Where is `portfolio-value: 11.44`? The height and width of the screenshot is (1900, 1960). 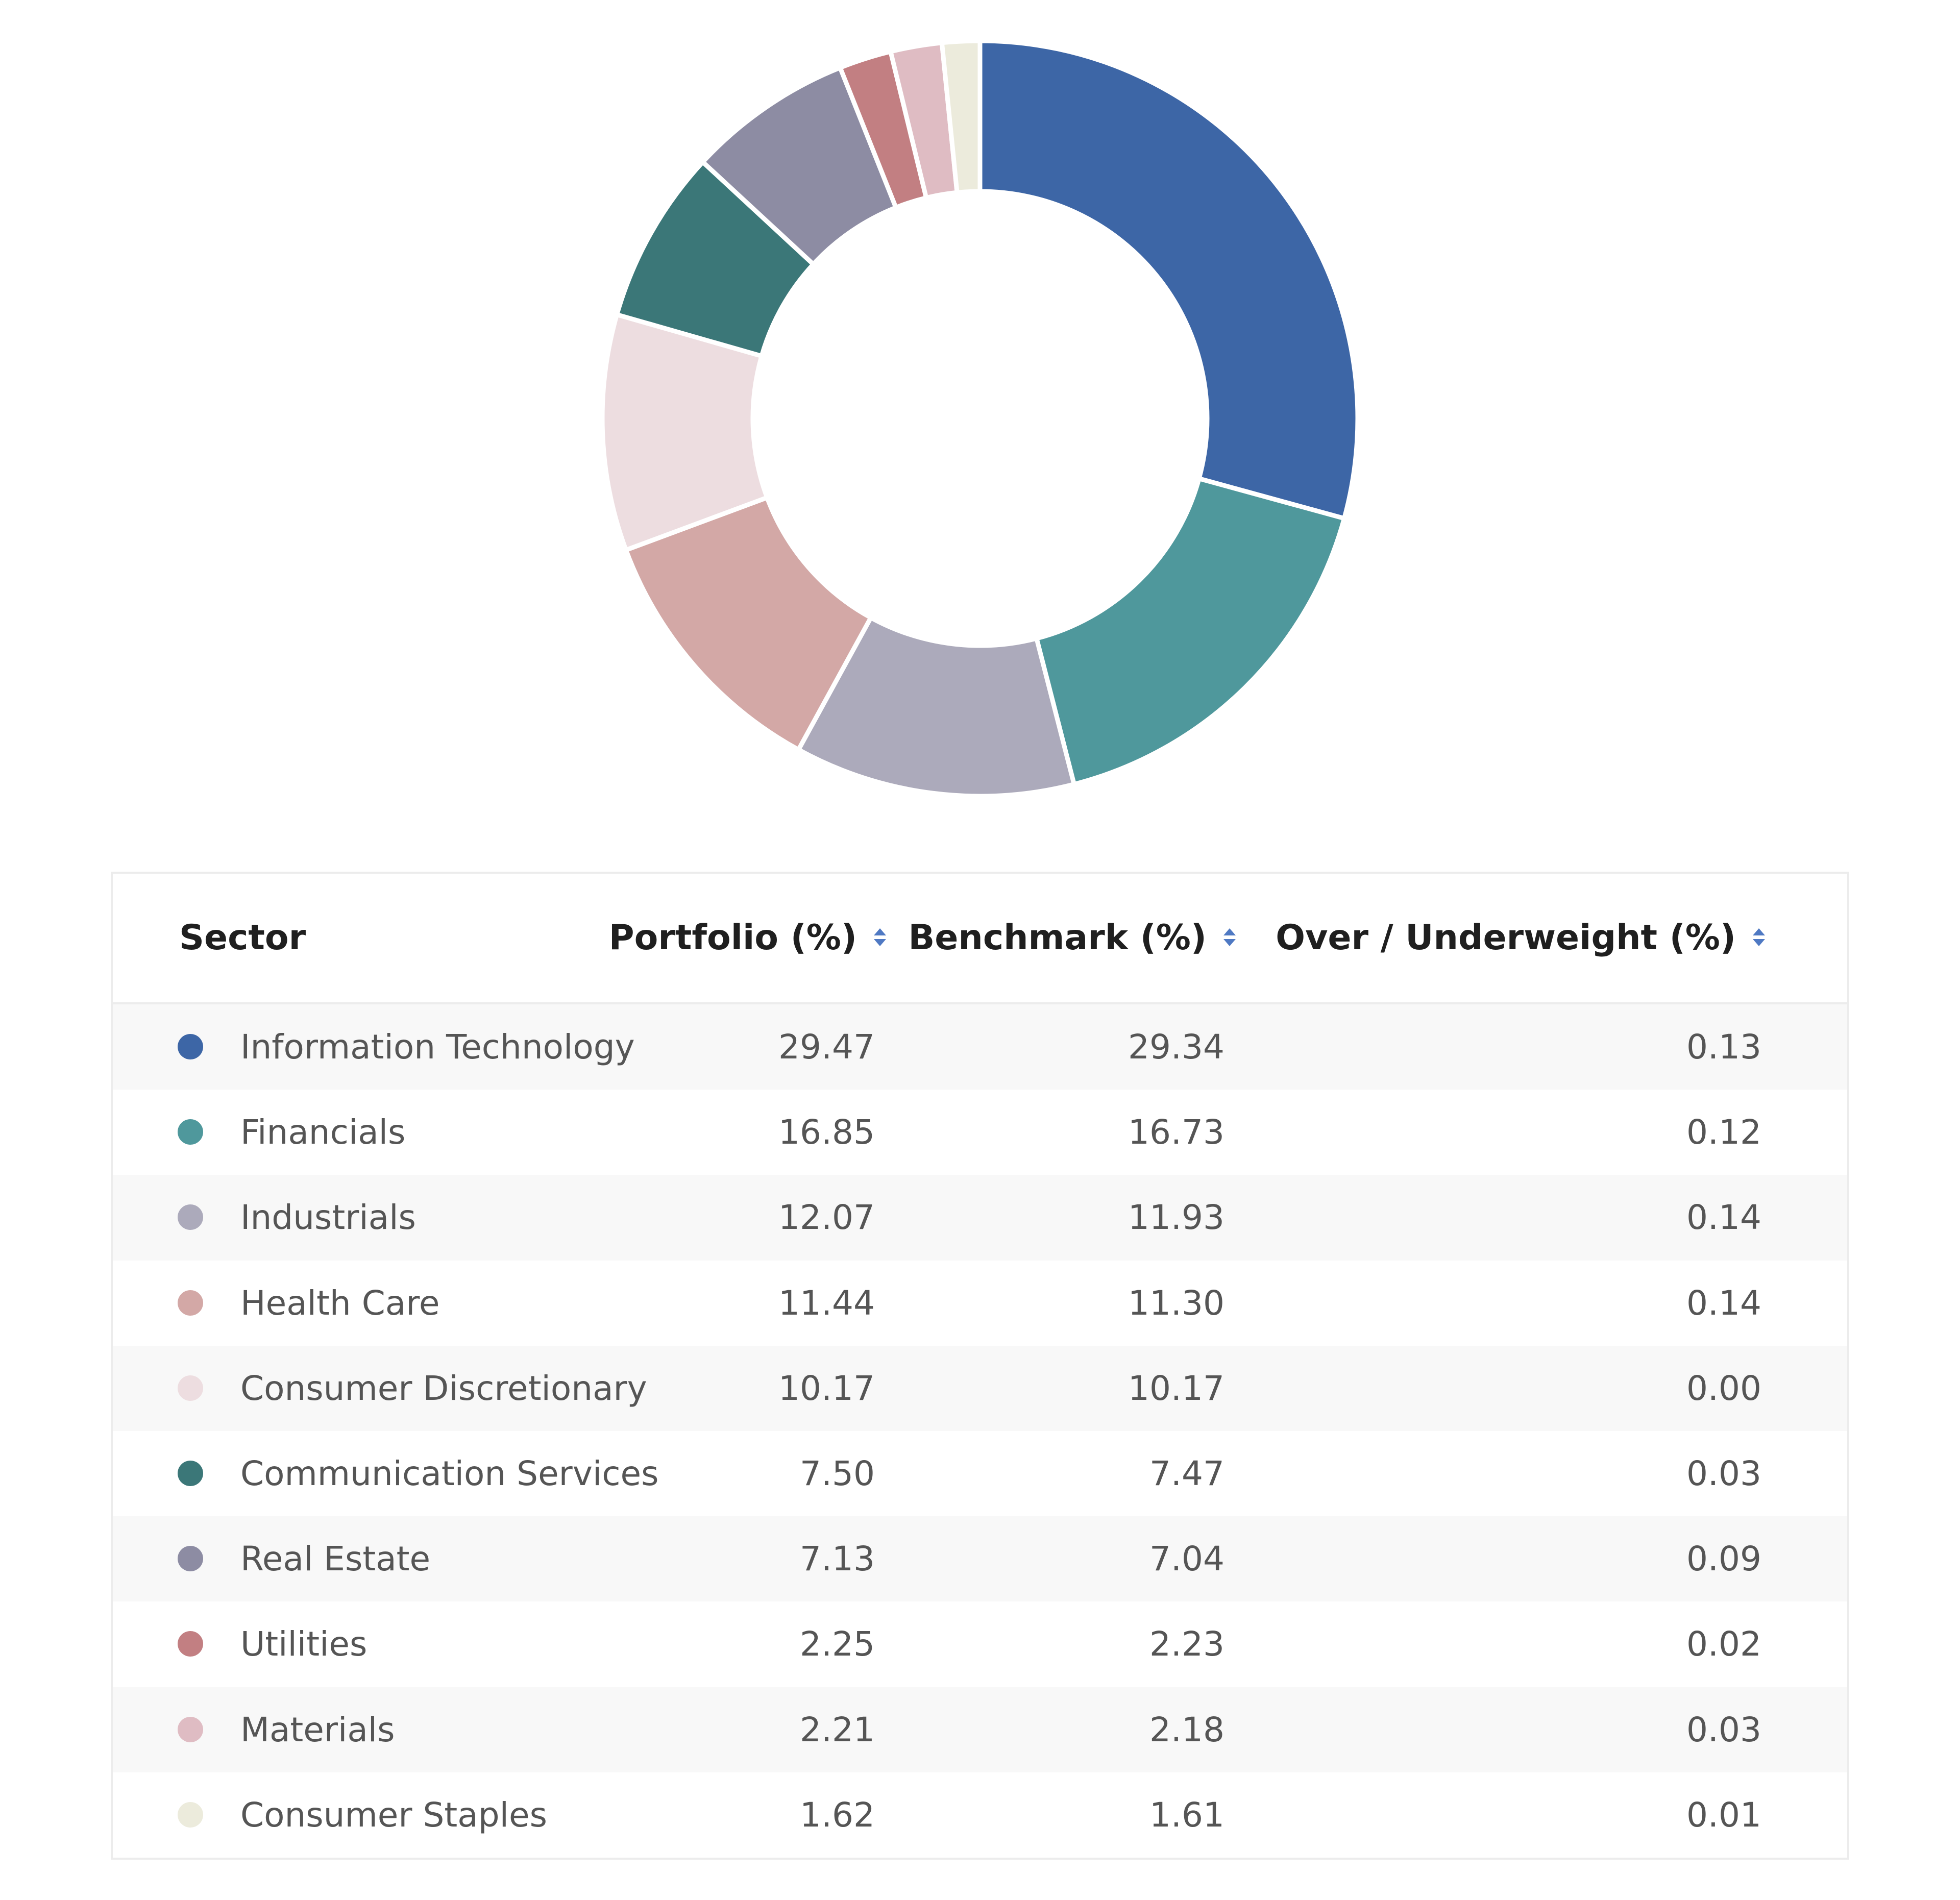
portfolio-value: 11.44 is located at coordinates (826, 1303).